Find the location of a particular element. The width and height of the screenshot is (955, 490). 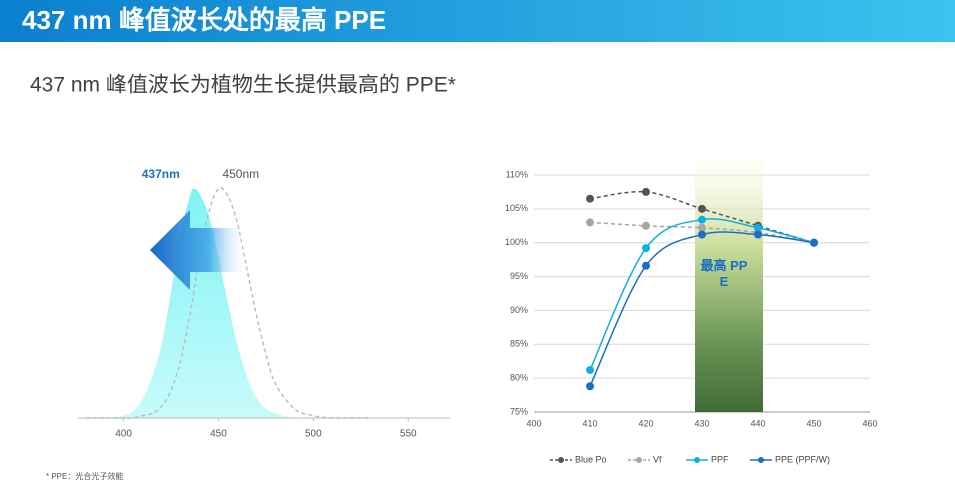

x-tick-label: 460 is located at coordinates (869, 423).